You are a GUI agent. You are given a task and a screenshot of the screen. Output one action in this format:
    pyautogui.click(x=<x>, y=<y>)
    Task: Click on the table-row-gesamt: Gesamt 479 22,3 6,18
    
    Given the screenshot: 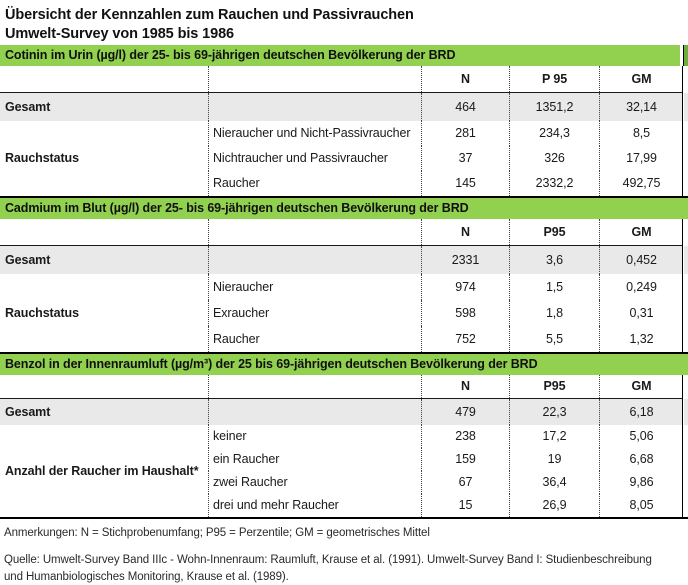 What is the action you would take?
    pyautogui.click(x=344, y=412)
    